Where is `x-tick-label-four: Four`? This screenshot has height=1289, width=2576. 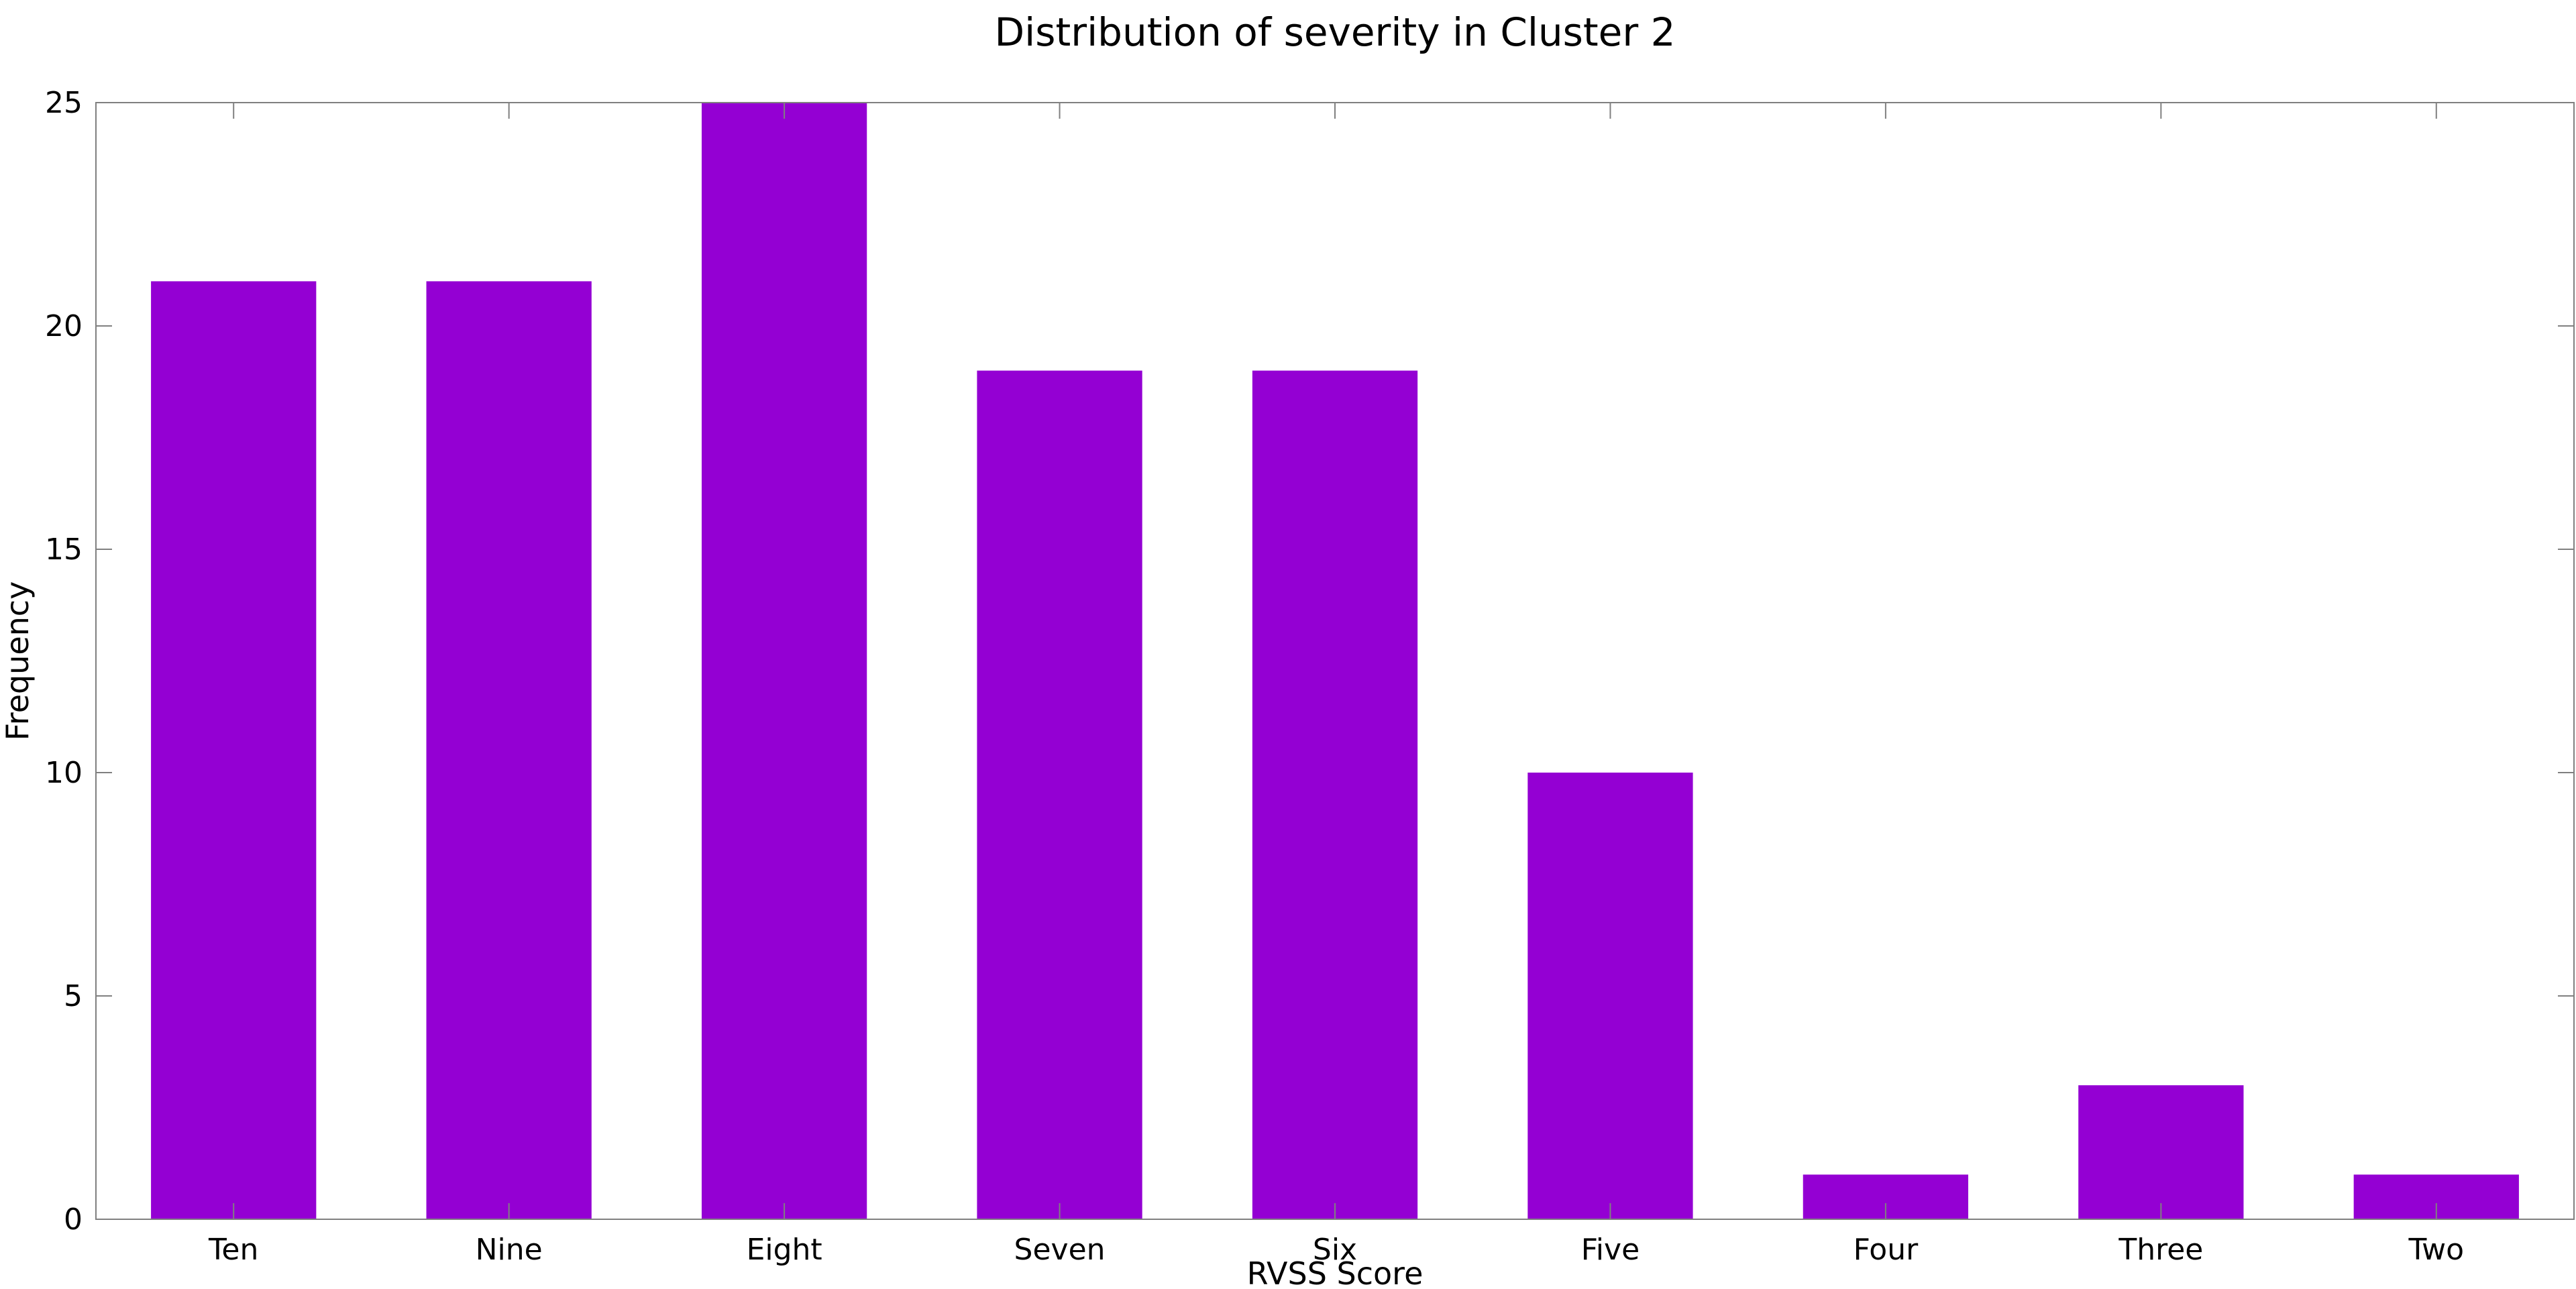 x-tick-label-four: Four is located at coordinates (1886, 1250).